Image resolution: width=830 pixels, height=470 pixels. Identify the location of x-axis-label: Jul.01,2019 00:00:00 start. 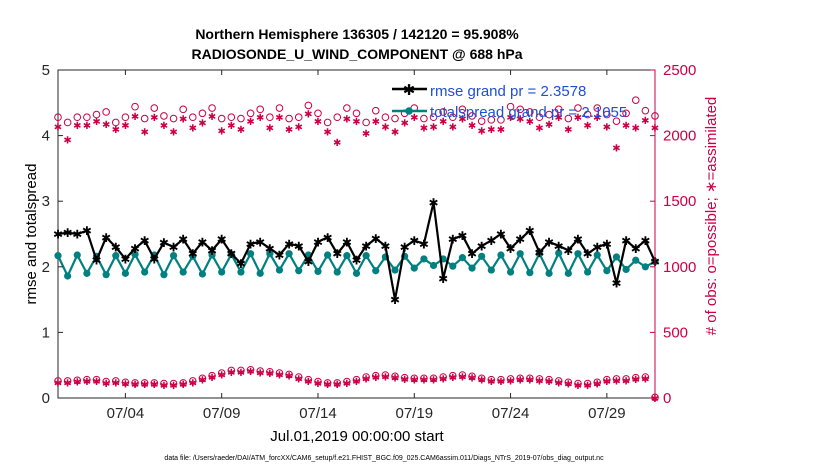
(357, 436).